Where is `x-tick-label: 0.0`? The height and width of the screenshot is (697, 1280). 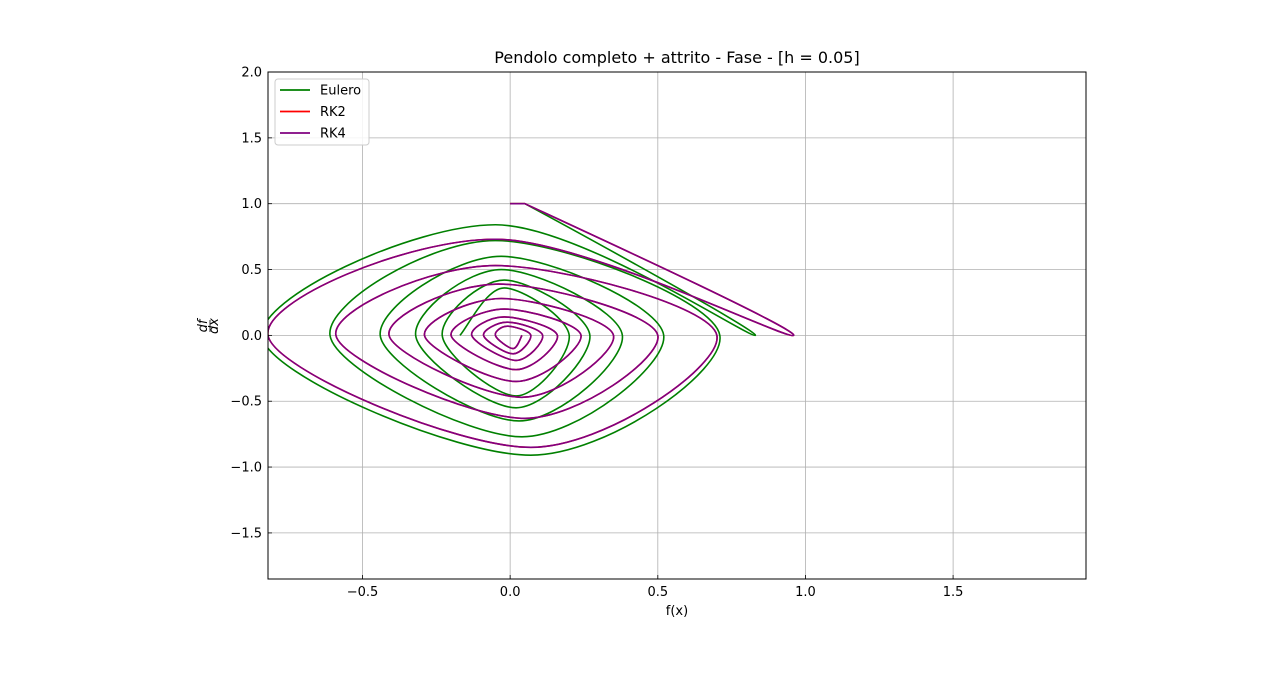
x-tick-label: 0.0 is located at coordinates (510, 592).